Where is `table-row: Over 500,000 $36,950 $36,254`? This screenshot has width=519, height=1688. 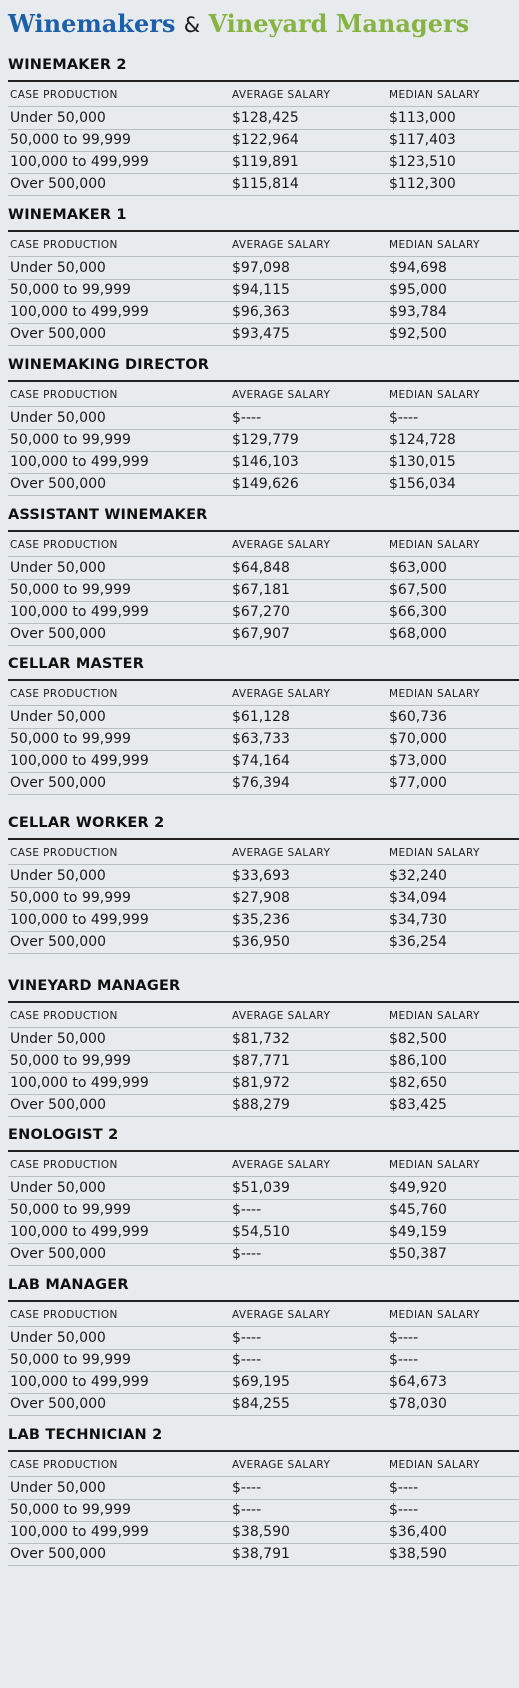 table-row: Over 500,000 $36,950 $36,254 is located at coordinates (259, 942).